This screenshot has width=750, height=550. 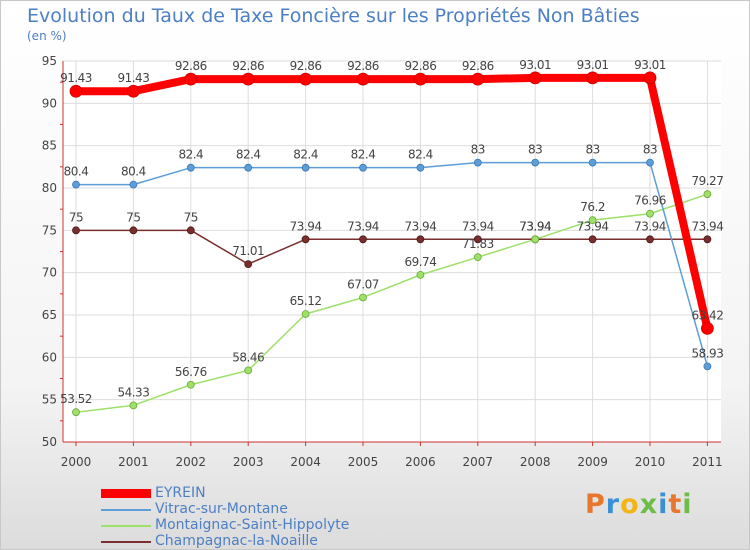 What do you see at coordinates (248, 251) in the screenshot?
I see `data-label-3: 71.01` at bounding box center [248, 251].